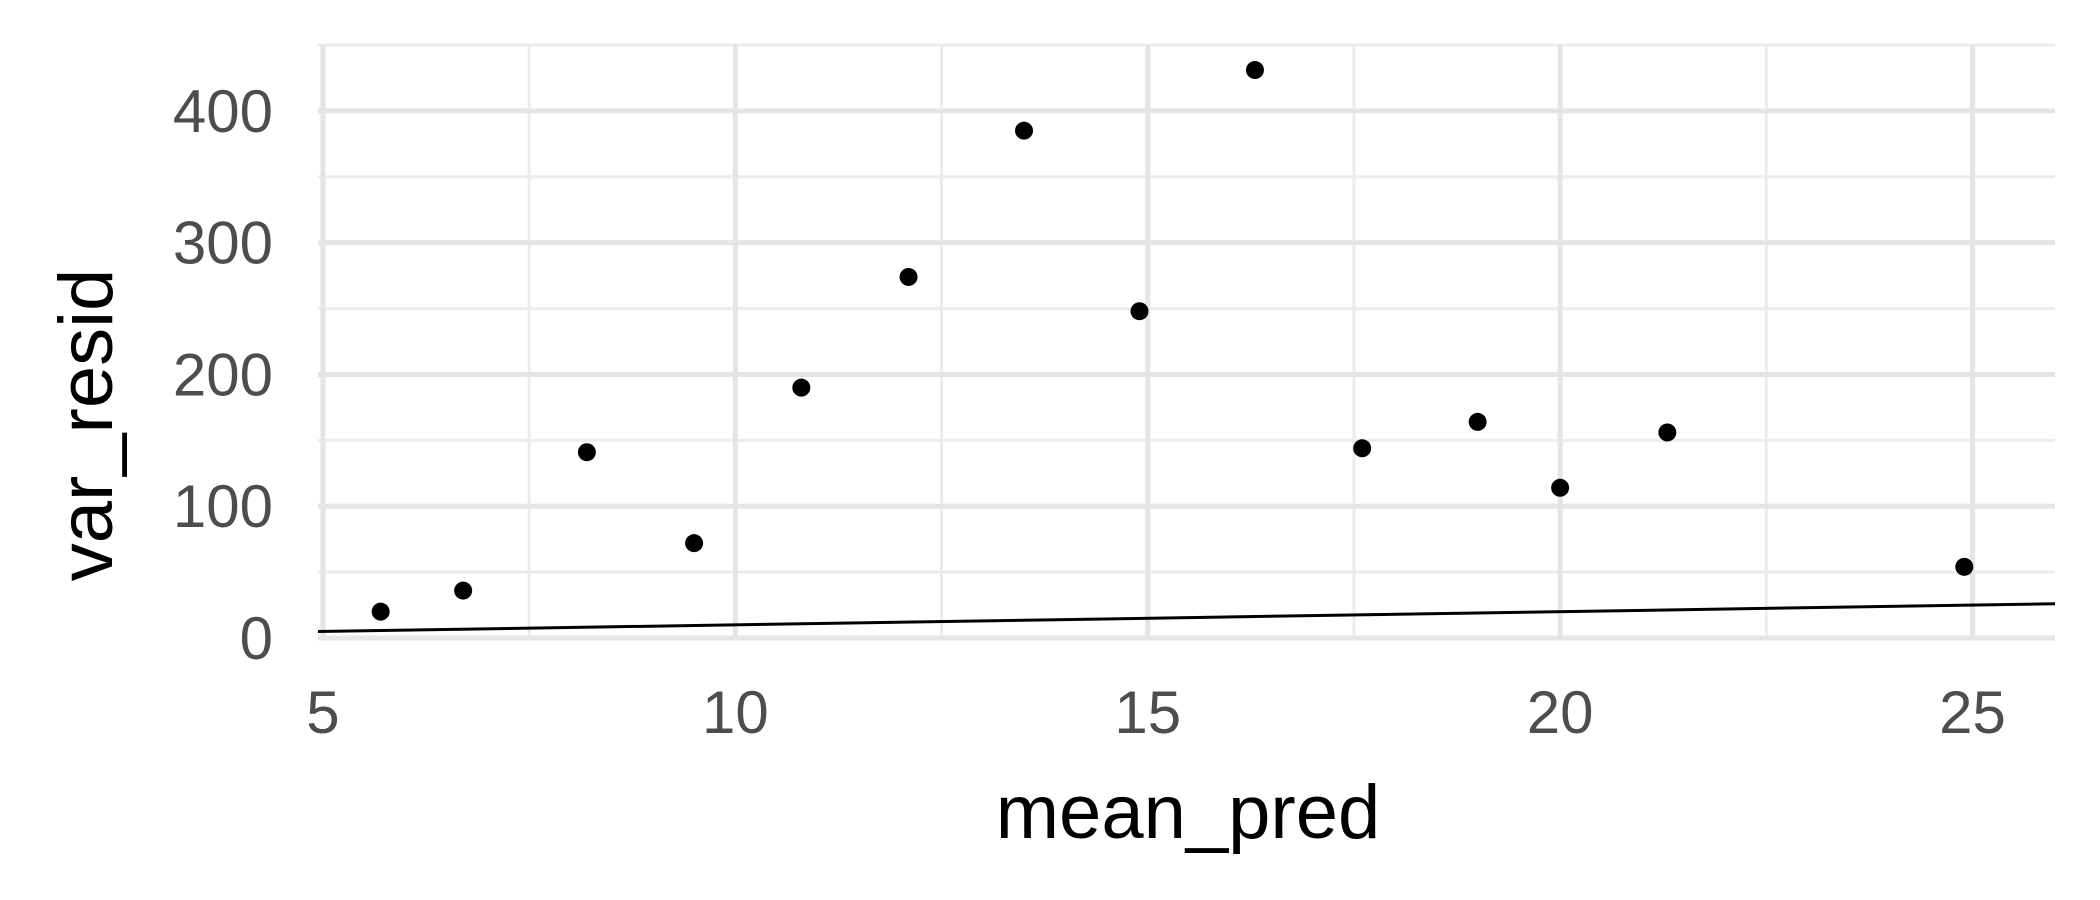  What do you see at coordinates (86, 425) in the screenshot?
I see `y-axis-title: var_resid` at bounding box center [86, 425].